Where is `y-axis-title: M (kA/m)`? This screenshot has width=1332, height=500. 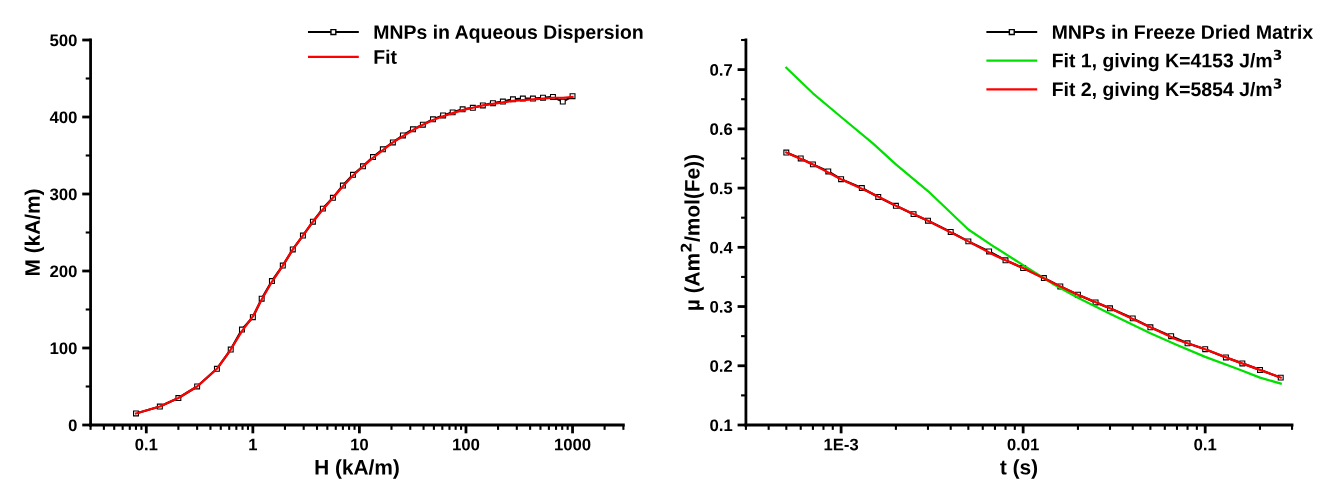
y-axis-title: M (kA/m) is located at coordinates (34, 232).